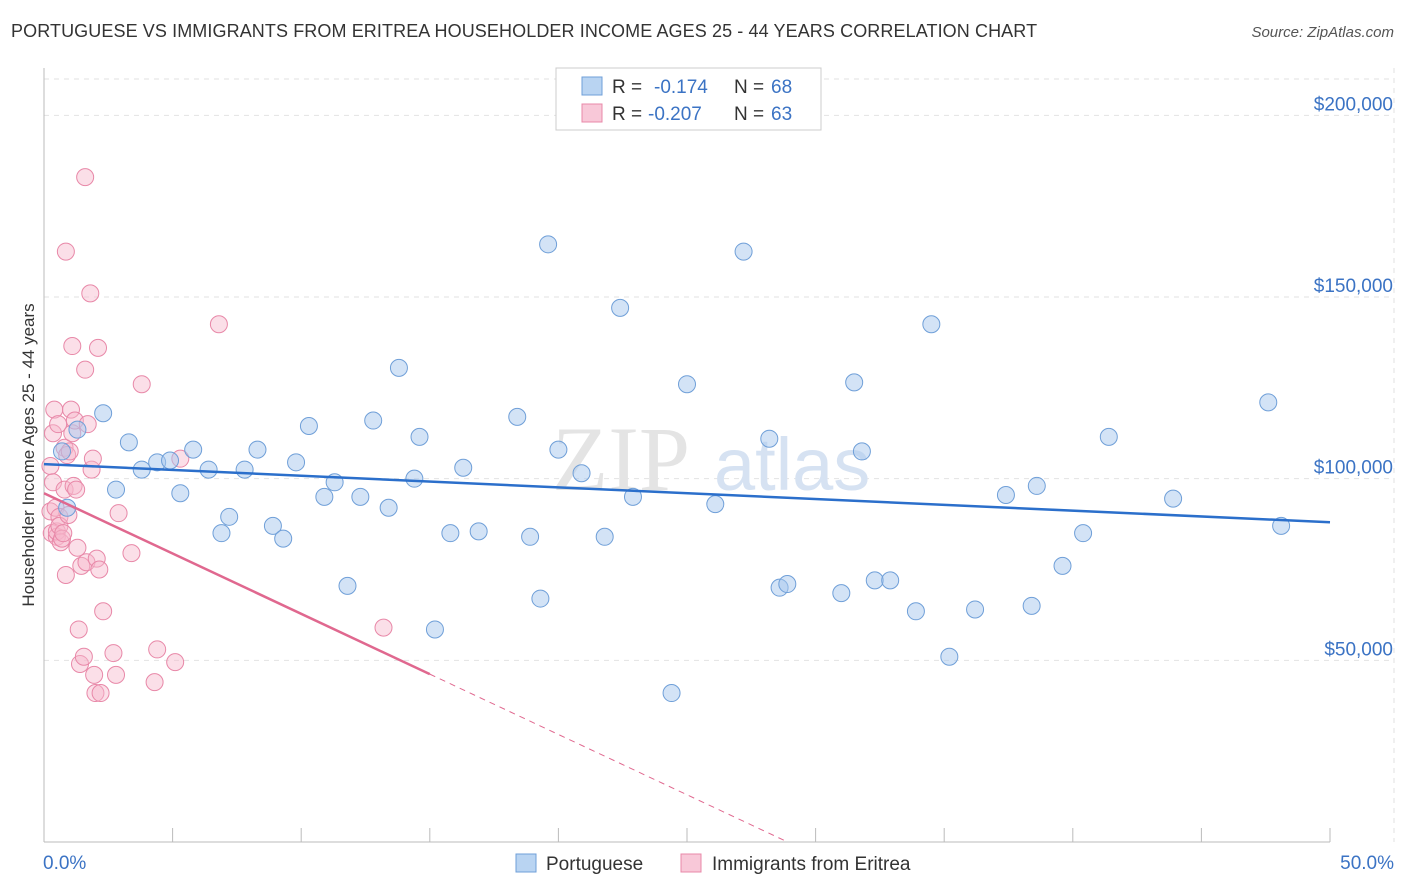 Image resolution: width=1406 pixels, height=892 pixels. I want to click on eritrea-trend-line, so click(237, 584).